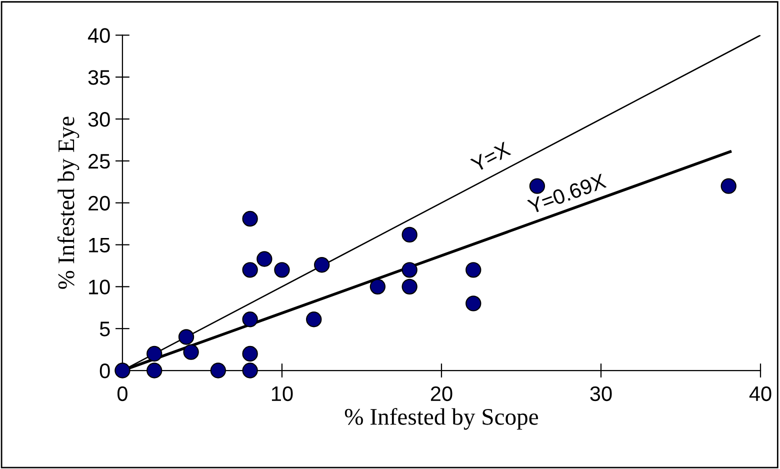  What do you see at coordinates (491, 156) in the screenshot?
I see `text: Y=X` at bounding box center [491, 156].